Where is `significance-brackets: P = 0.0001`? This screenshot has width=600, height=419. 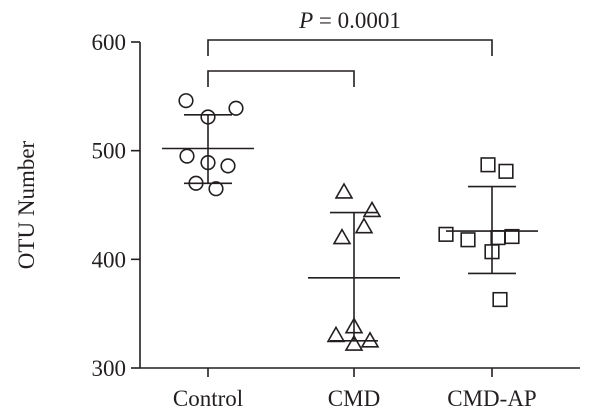 significance-brackets: P = 0.0001 is located at coordinates (350, 47).